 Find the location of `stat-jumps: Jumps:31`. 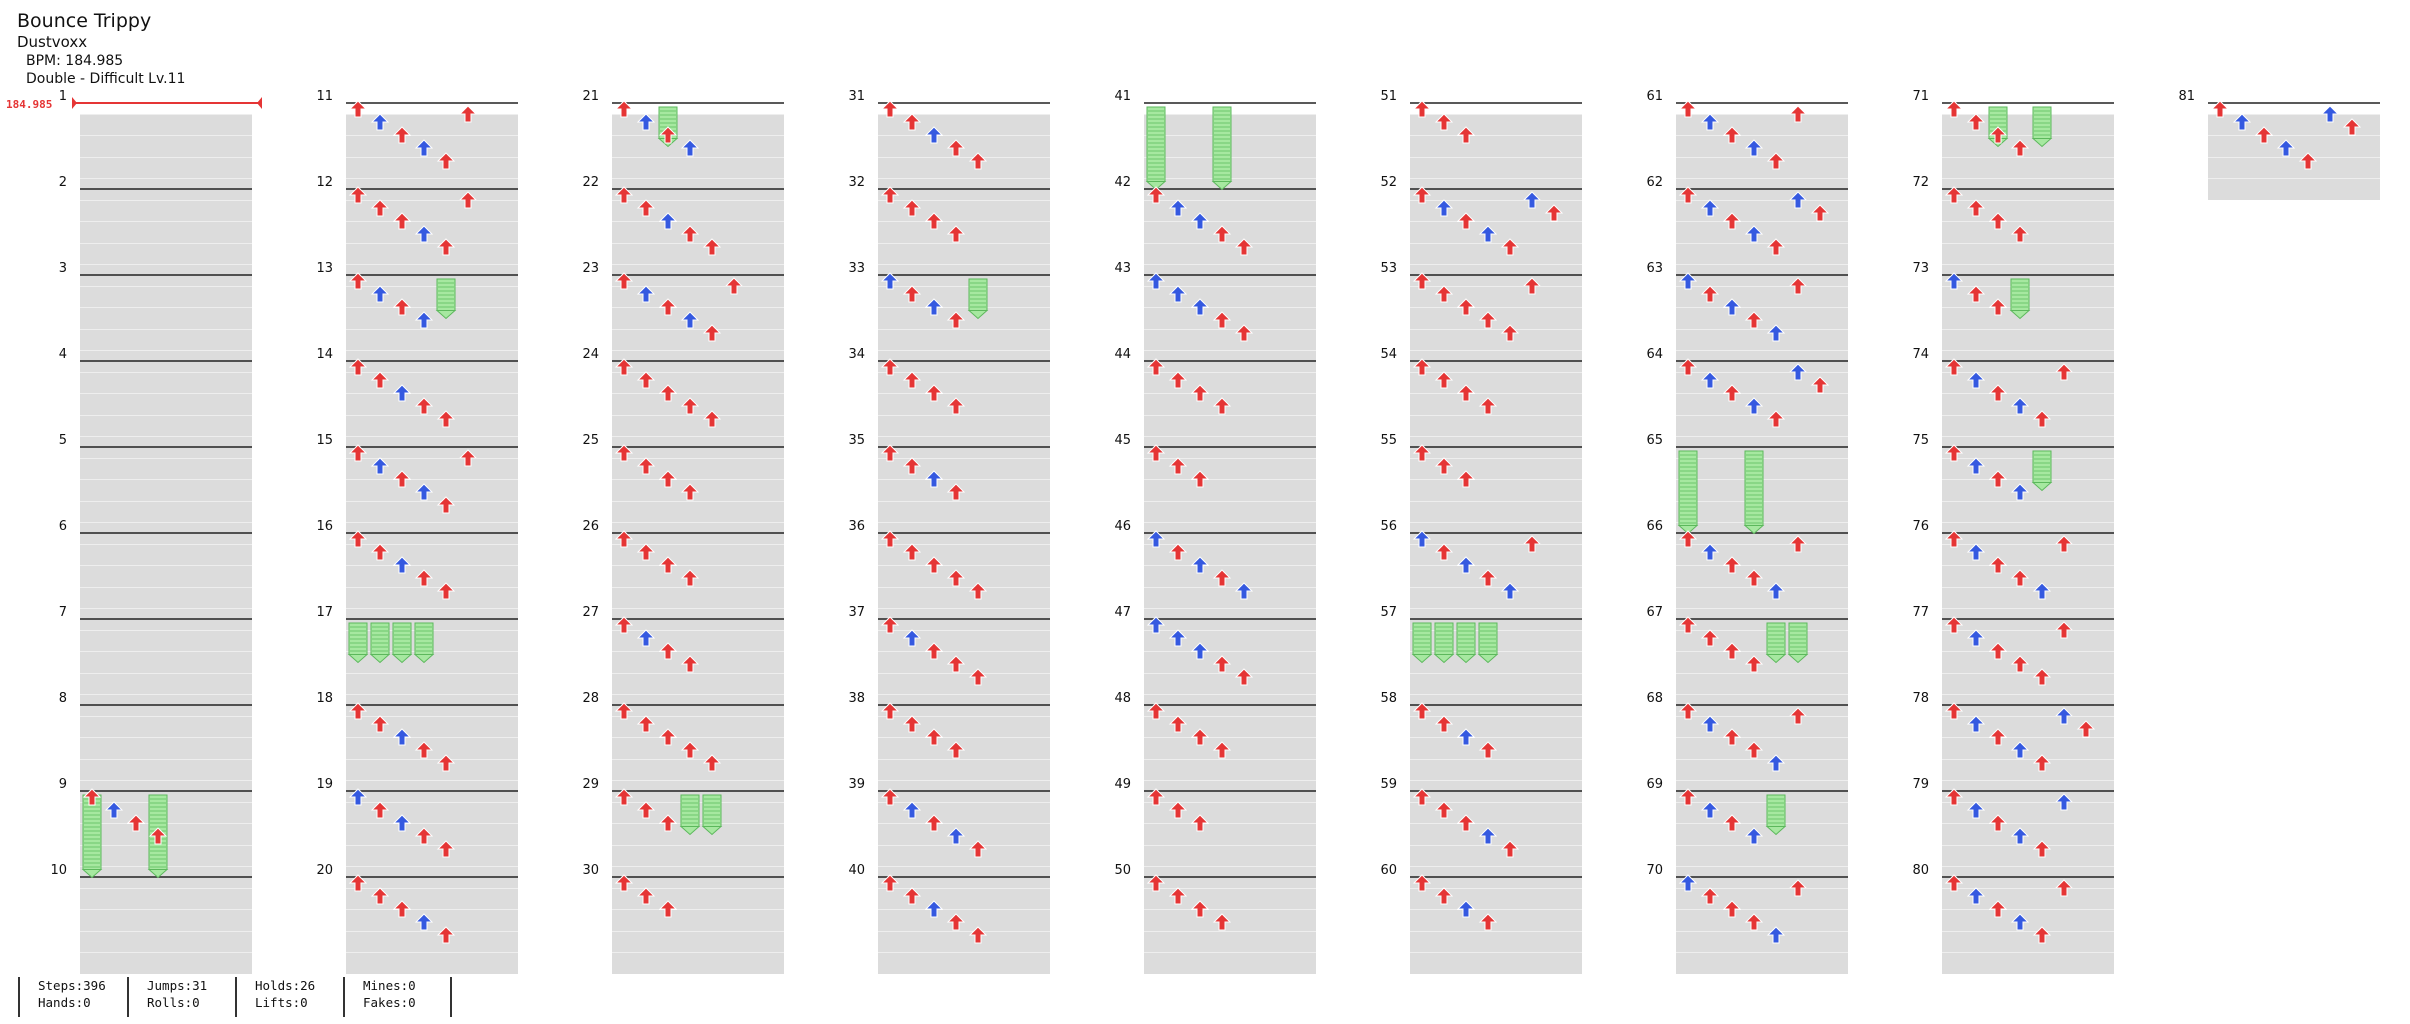

stat-jumps: Jumps:31 is located at coordinates (177, 985).